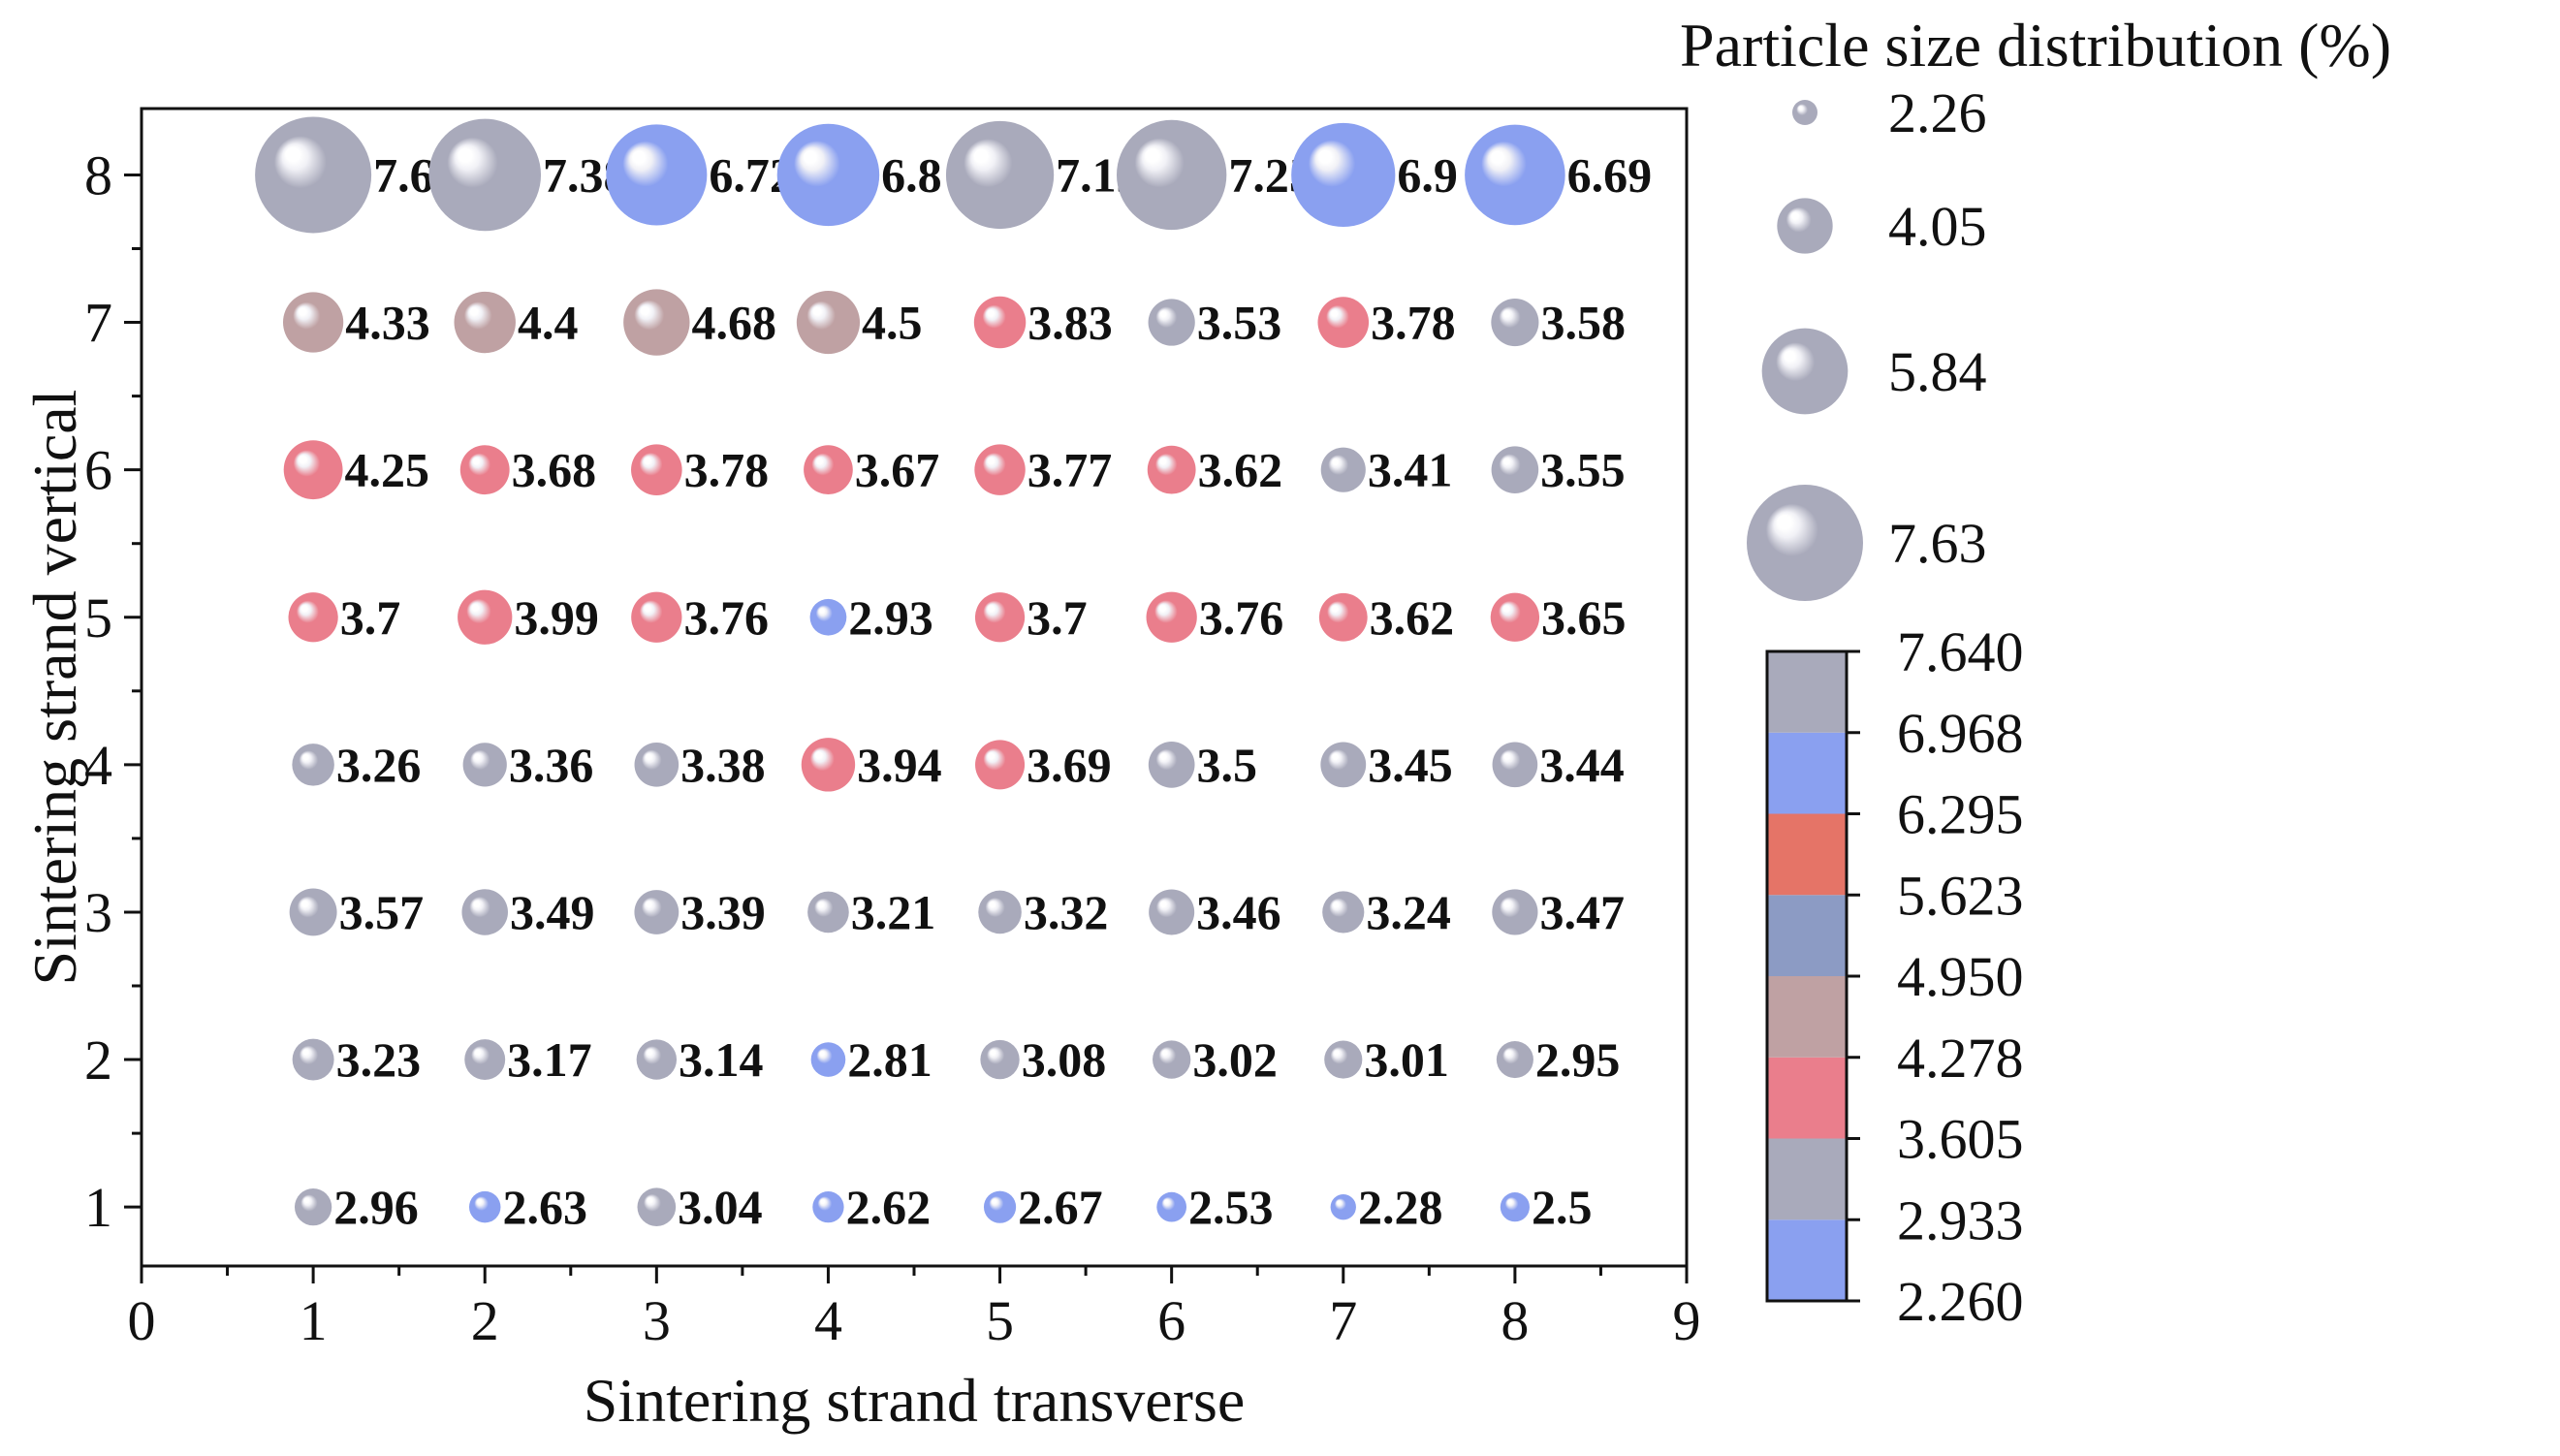 The image size is (2560, 1456). What do you see at coordinates (1411, 470) in the screenshot?
I see `data-label: 3.41` at bounding box center [1411, 470].